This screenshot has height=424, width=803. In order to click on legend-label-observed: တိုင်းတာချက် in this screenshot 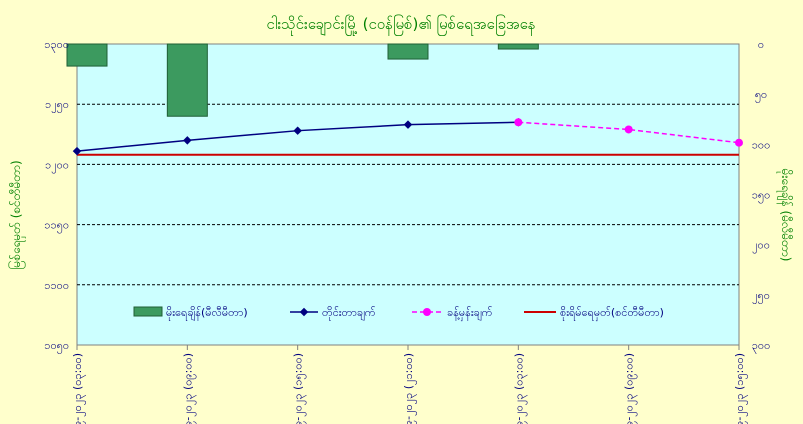, I will do `click(349, 313)`.